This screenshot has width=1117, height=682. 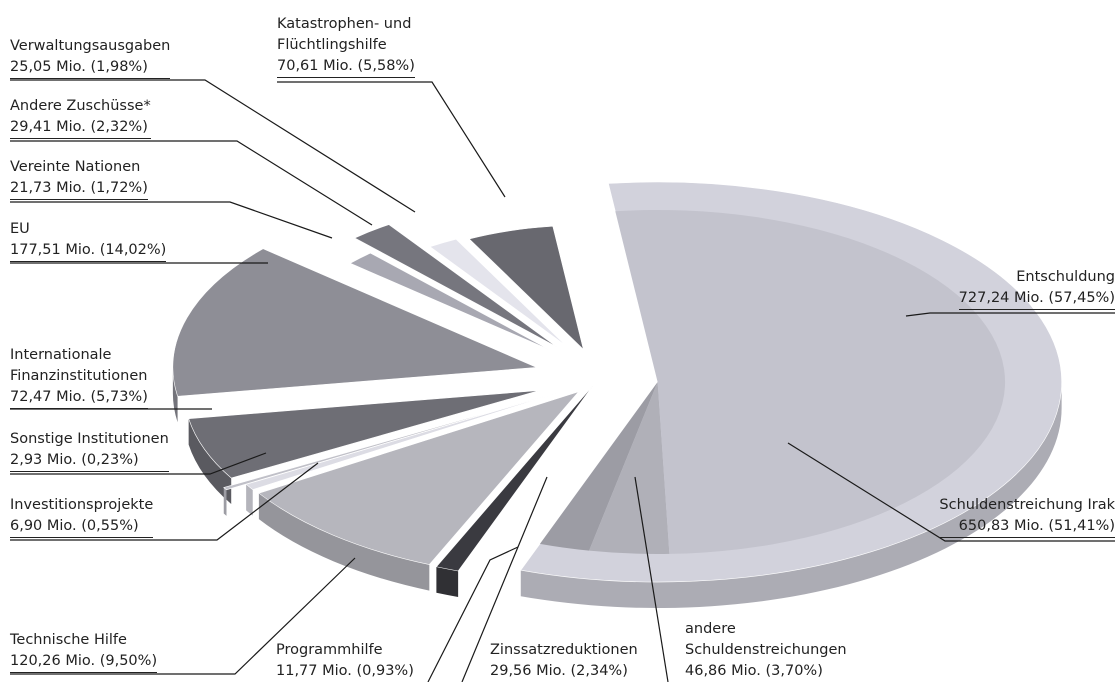 I want to click on leader-line-vereinte-nationen, so click(x=171, y=220).